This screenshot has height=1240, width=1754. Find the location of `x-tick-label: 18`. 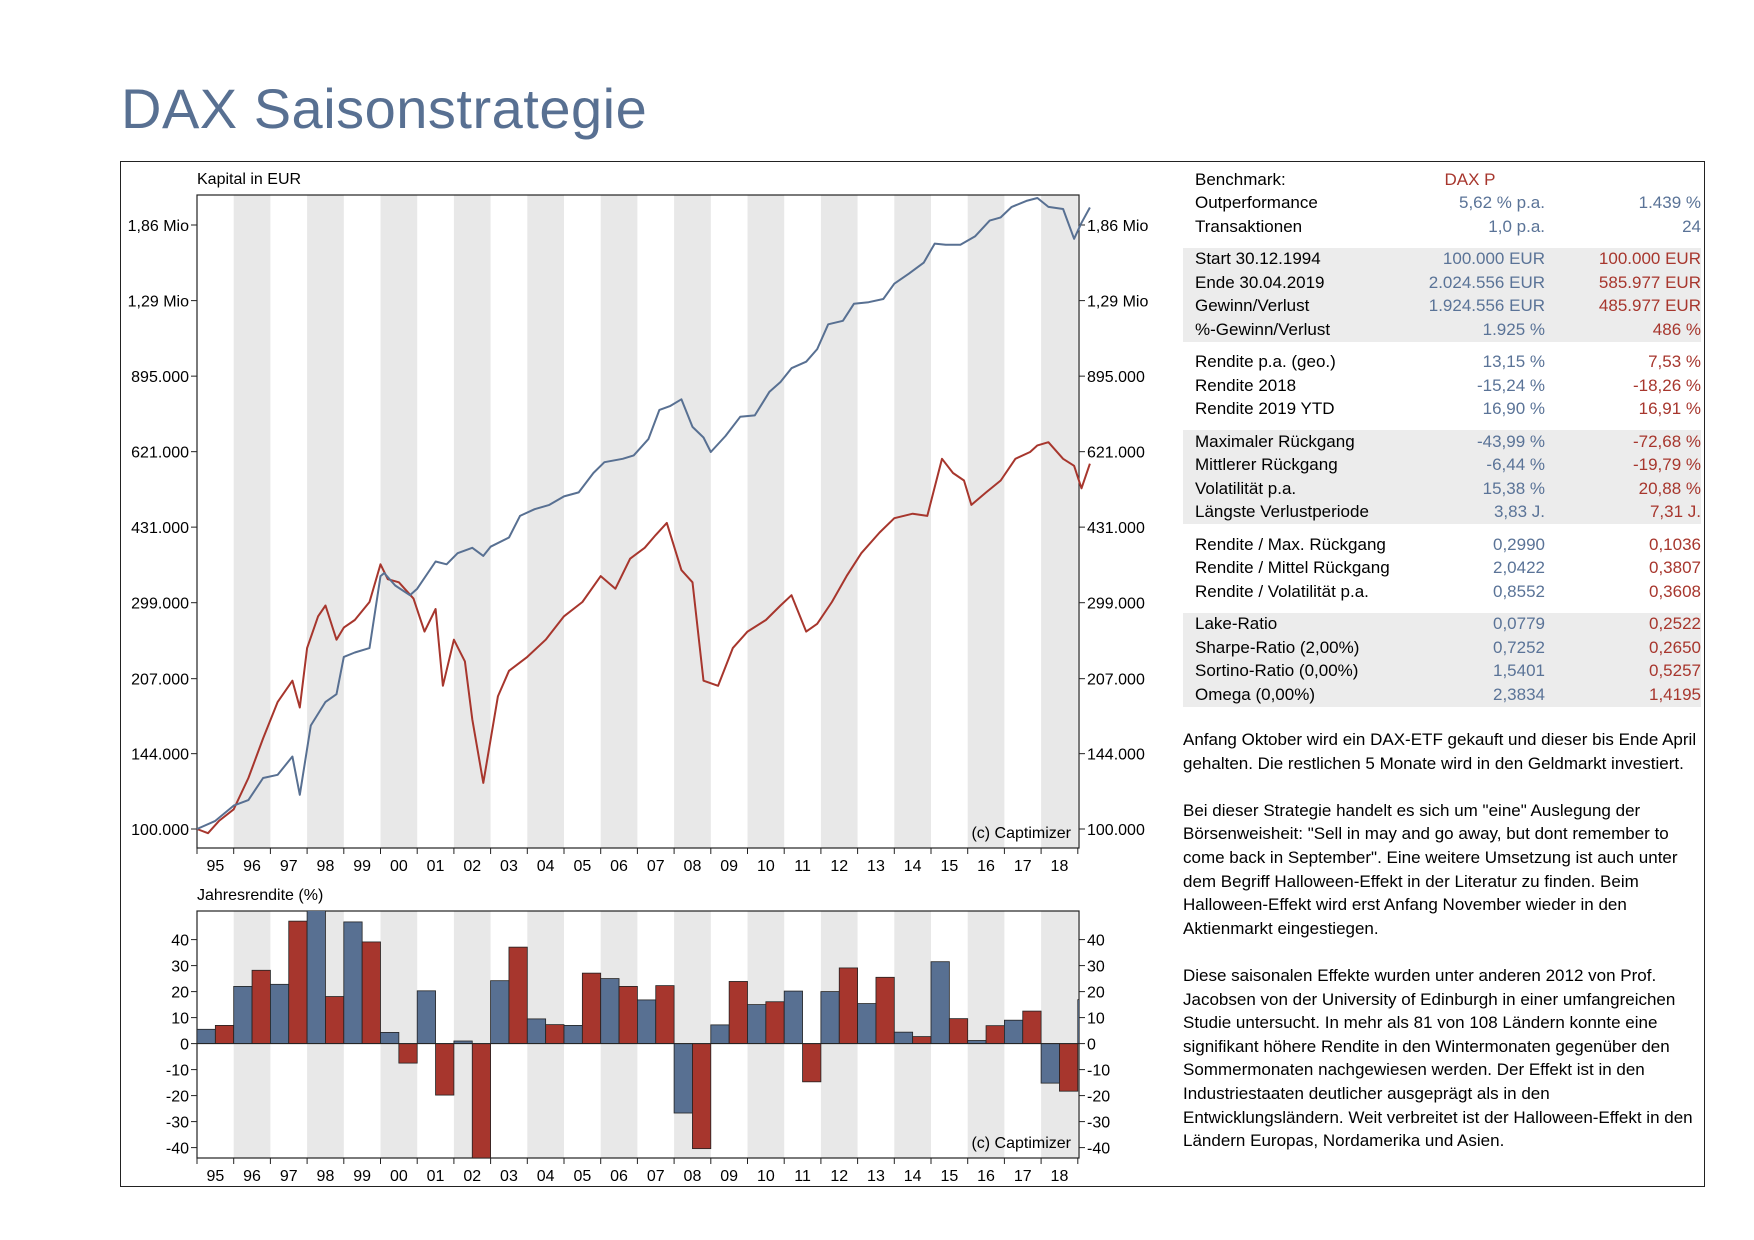

x-tick-label: 18 is located at coordinates (1060, 1176).